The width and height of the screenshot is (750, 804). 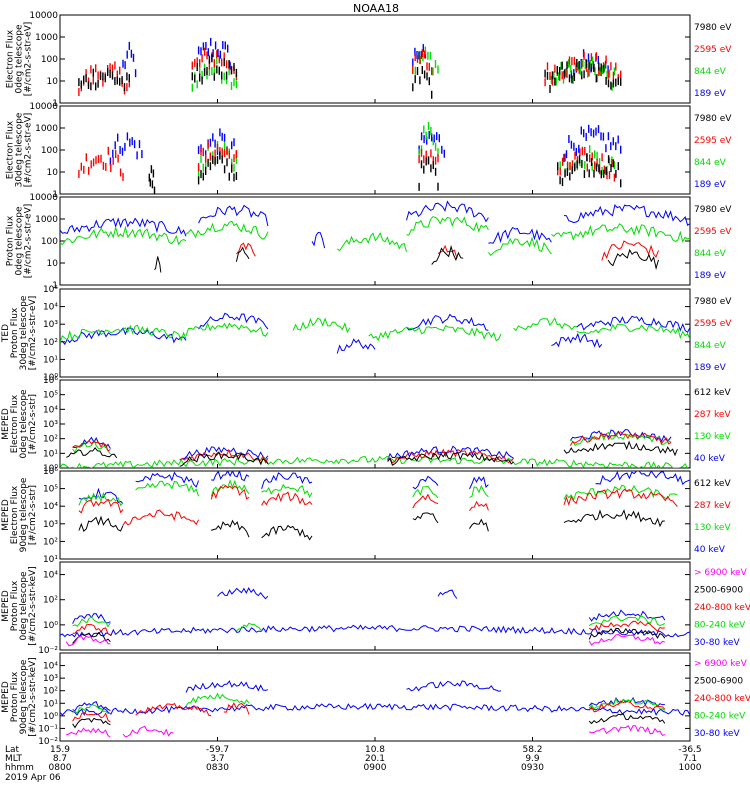 What do you see at coordinates (55, 195) in the screenshot?
I see `y-tick-label: 1` at bounding box center [55, 195].